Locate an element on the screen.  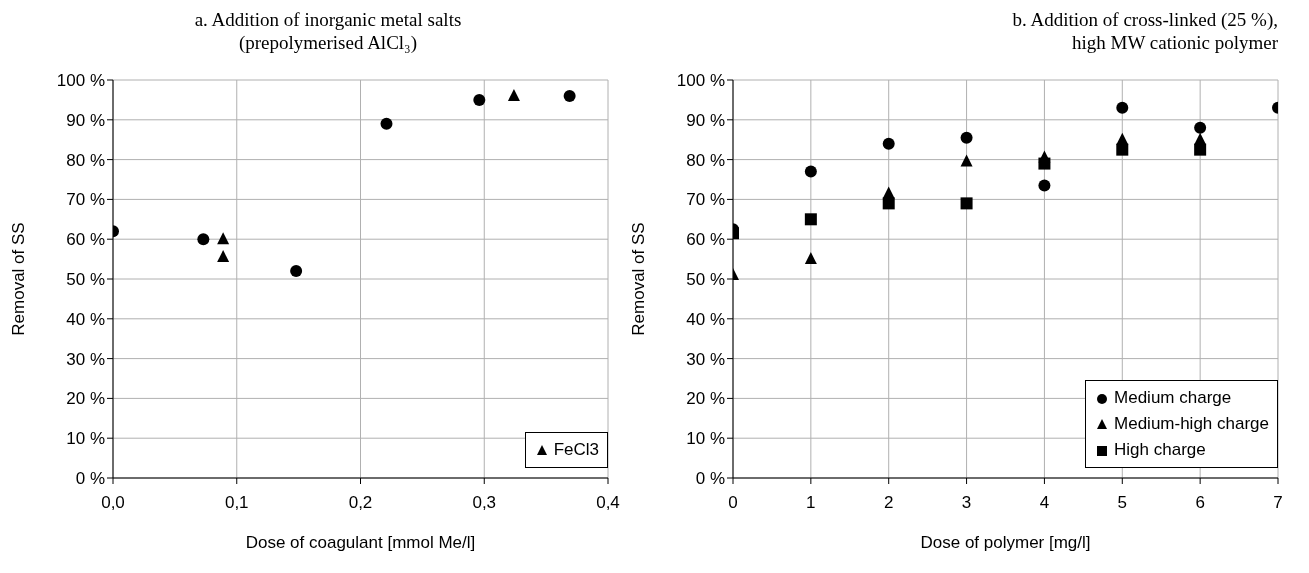
chart-title: a. Addition of inorganic metal salts (prepolymerised AlCl₃) is located at coordinates (328, 31).